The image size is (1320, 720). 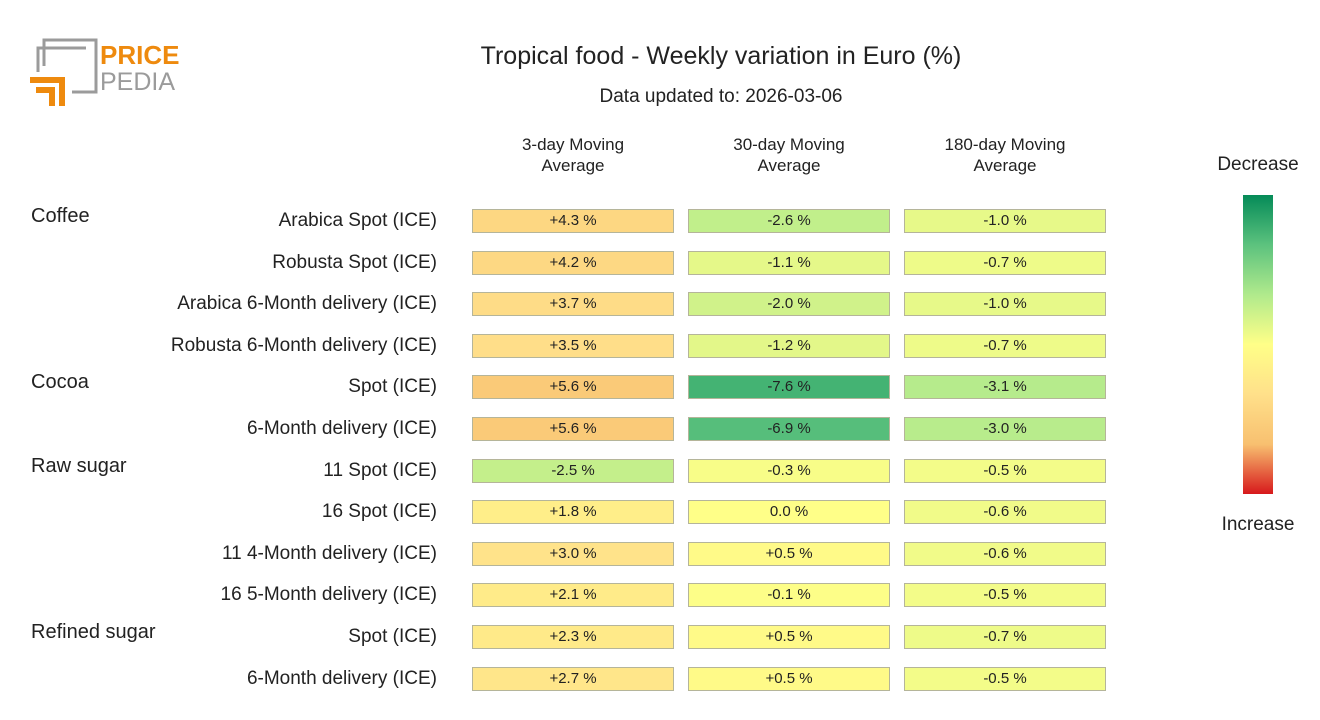 I want to click on cell-label: -2.5 %, so click(x=573, y=470).